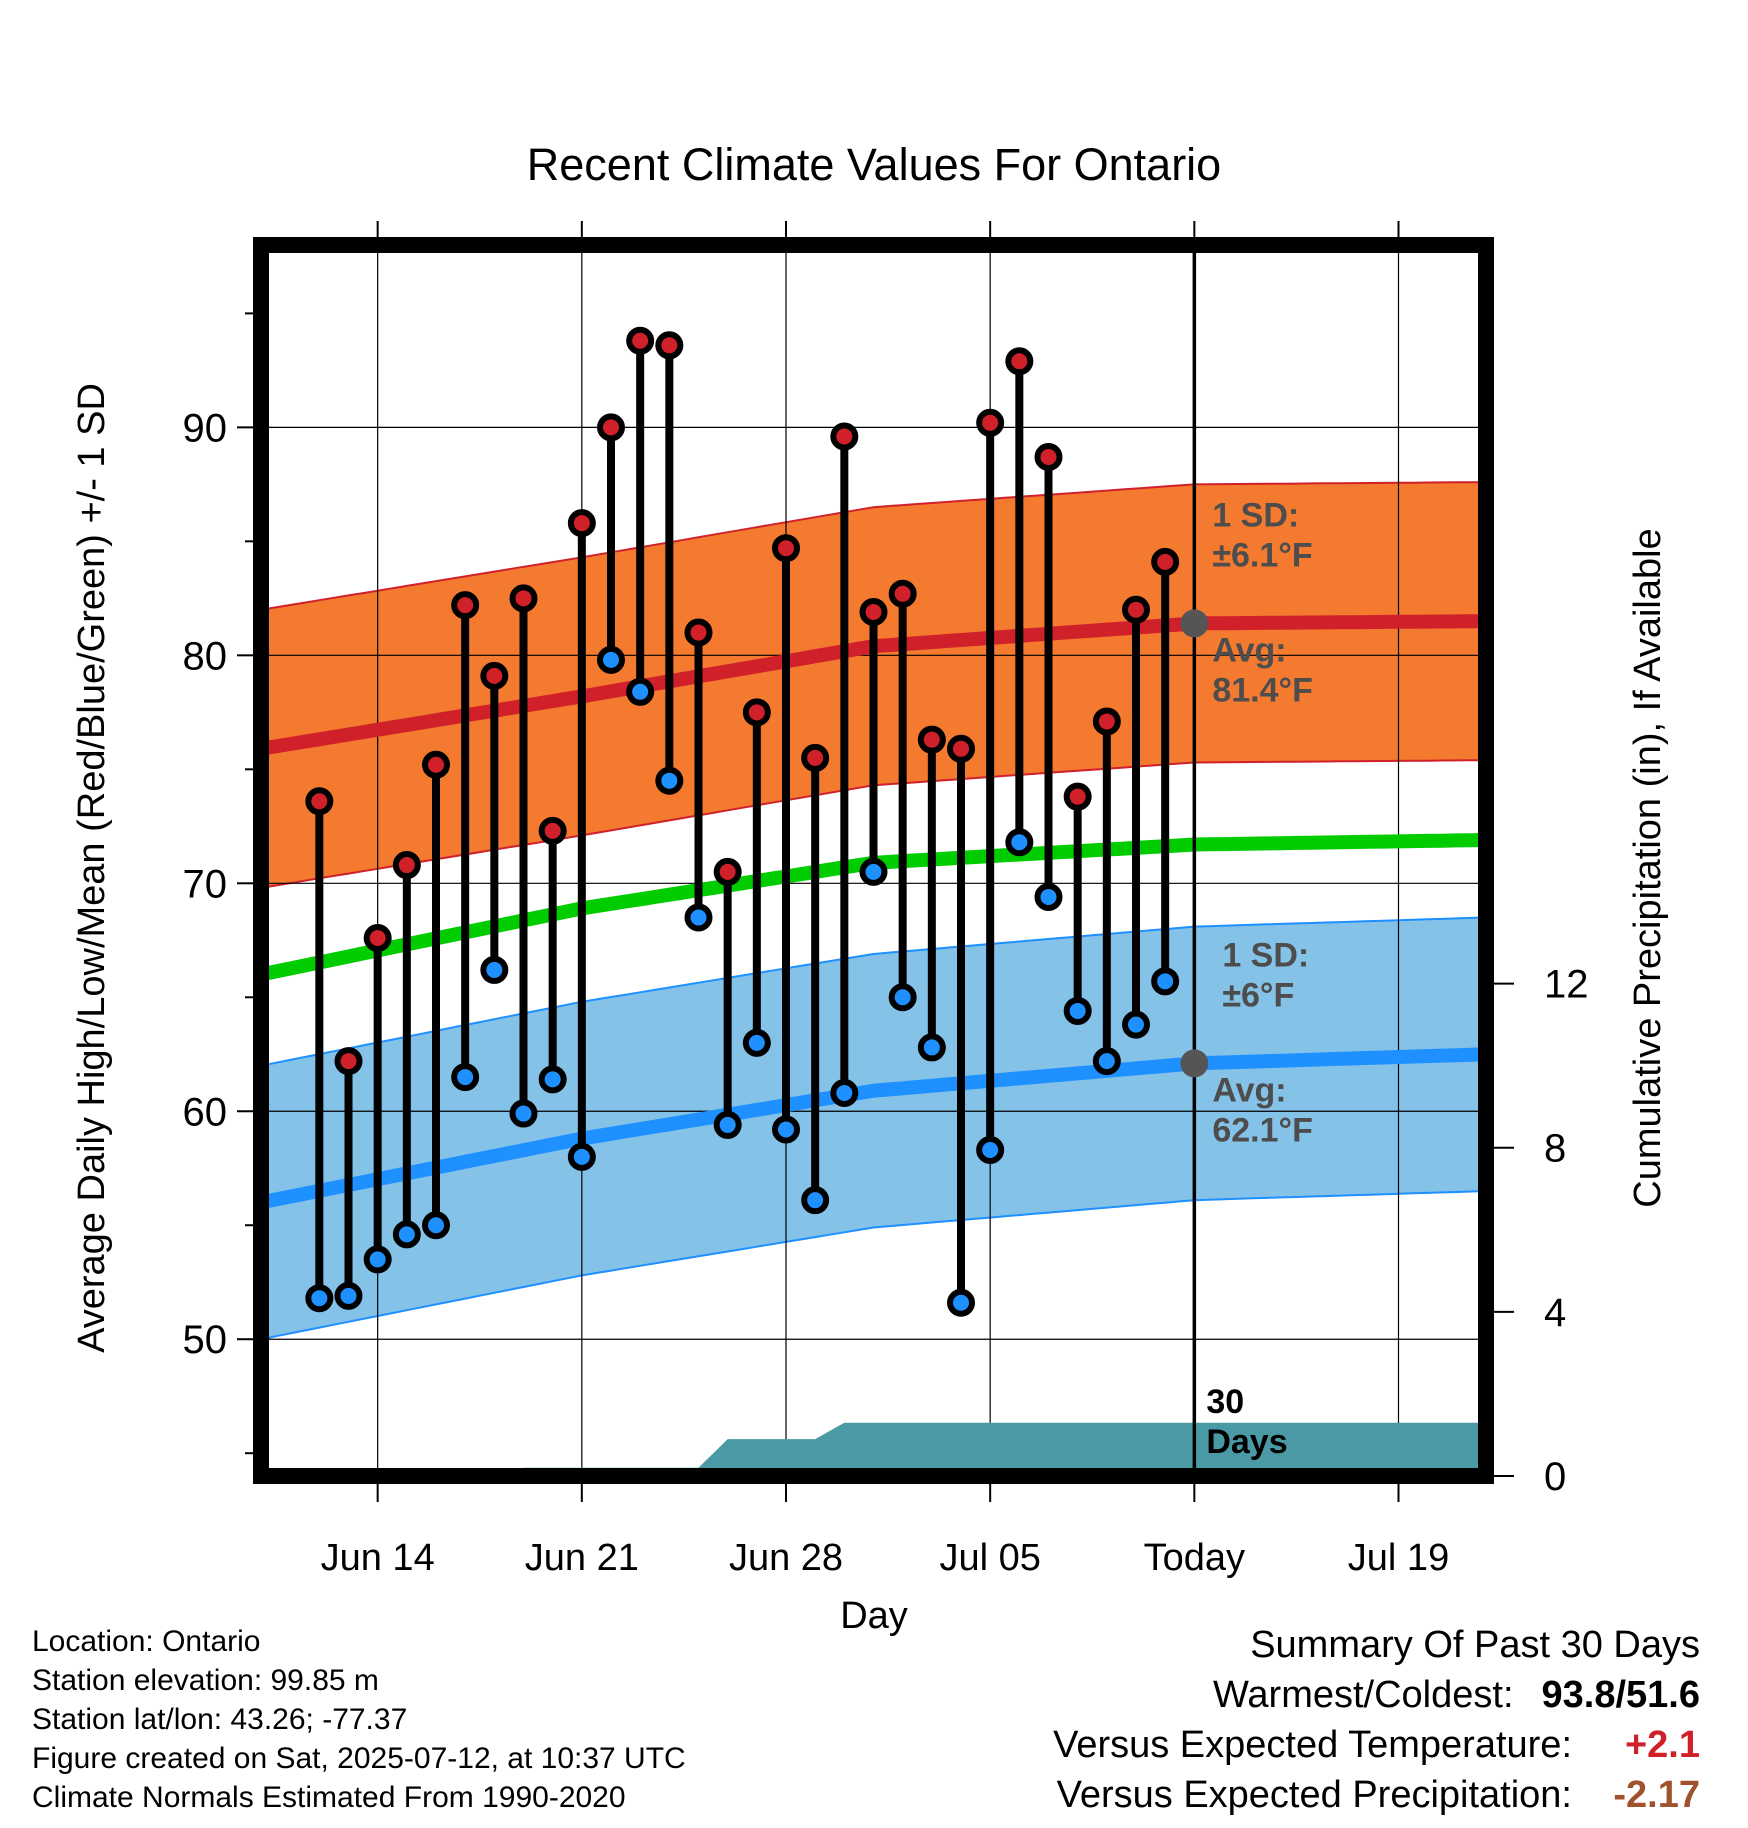  Describe the element at coordinates (874, 164) in the screenshot. I see `chart-title: Recent Climate Values For Ontario` at that location.